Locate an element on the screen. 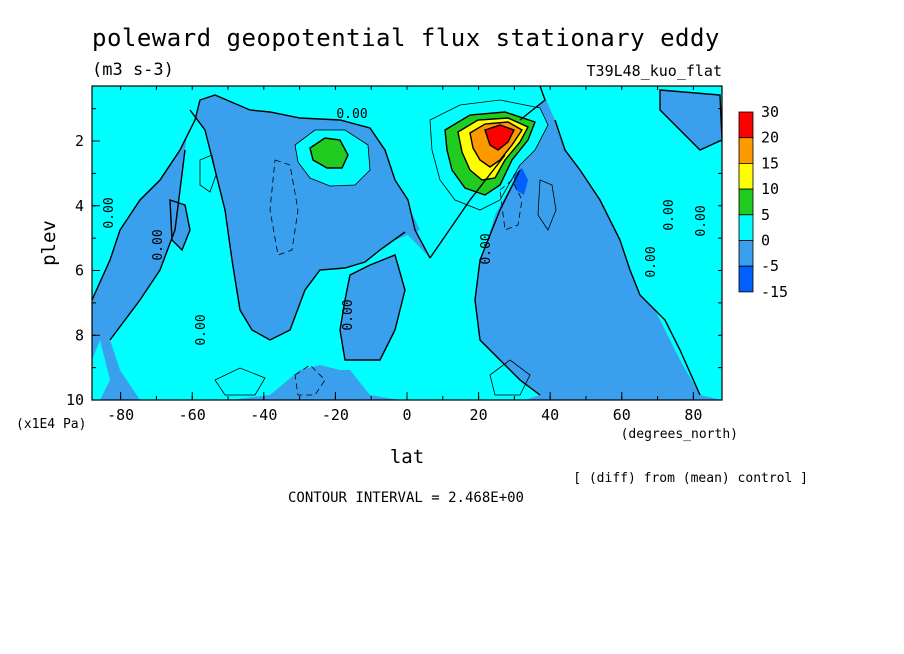  colorbar-label: -5 is located at coordinates (770, 266).